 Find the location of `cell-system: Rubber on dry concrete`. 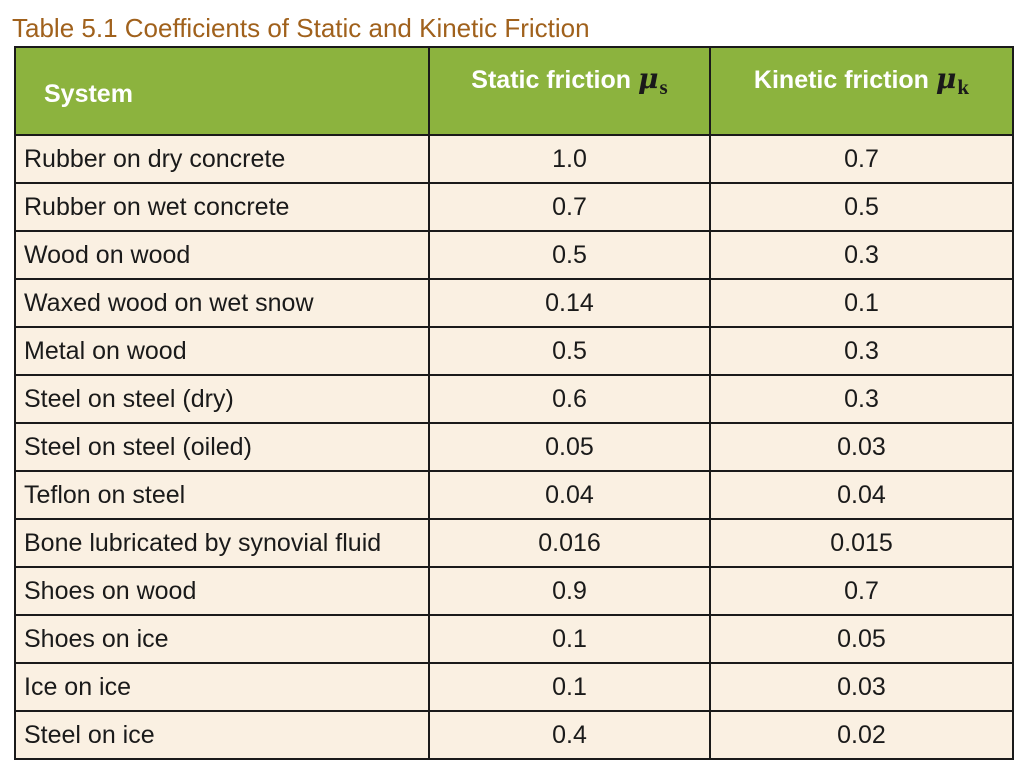

cell-system: Rubber on dry concrete is located at coordinates (222, 159).